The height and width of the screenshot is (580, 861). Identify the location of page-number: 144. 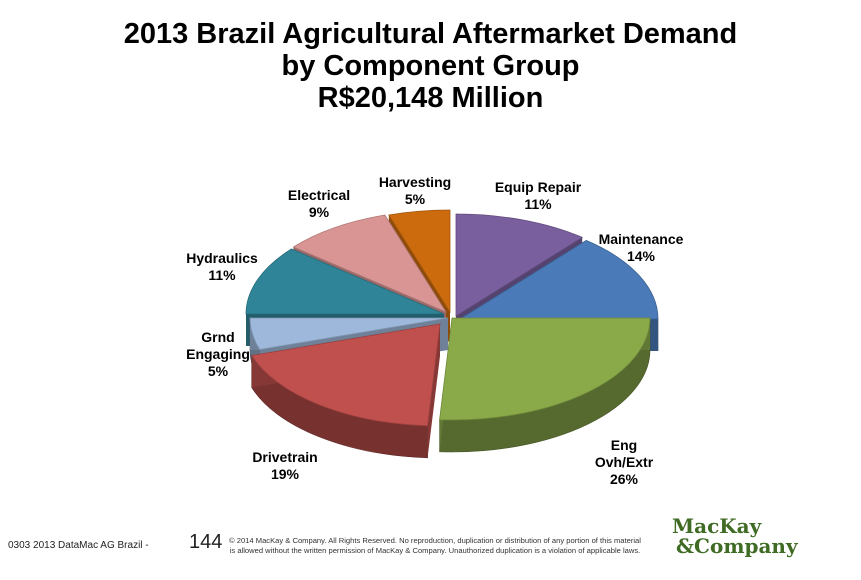
(206, 542).